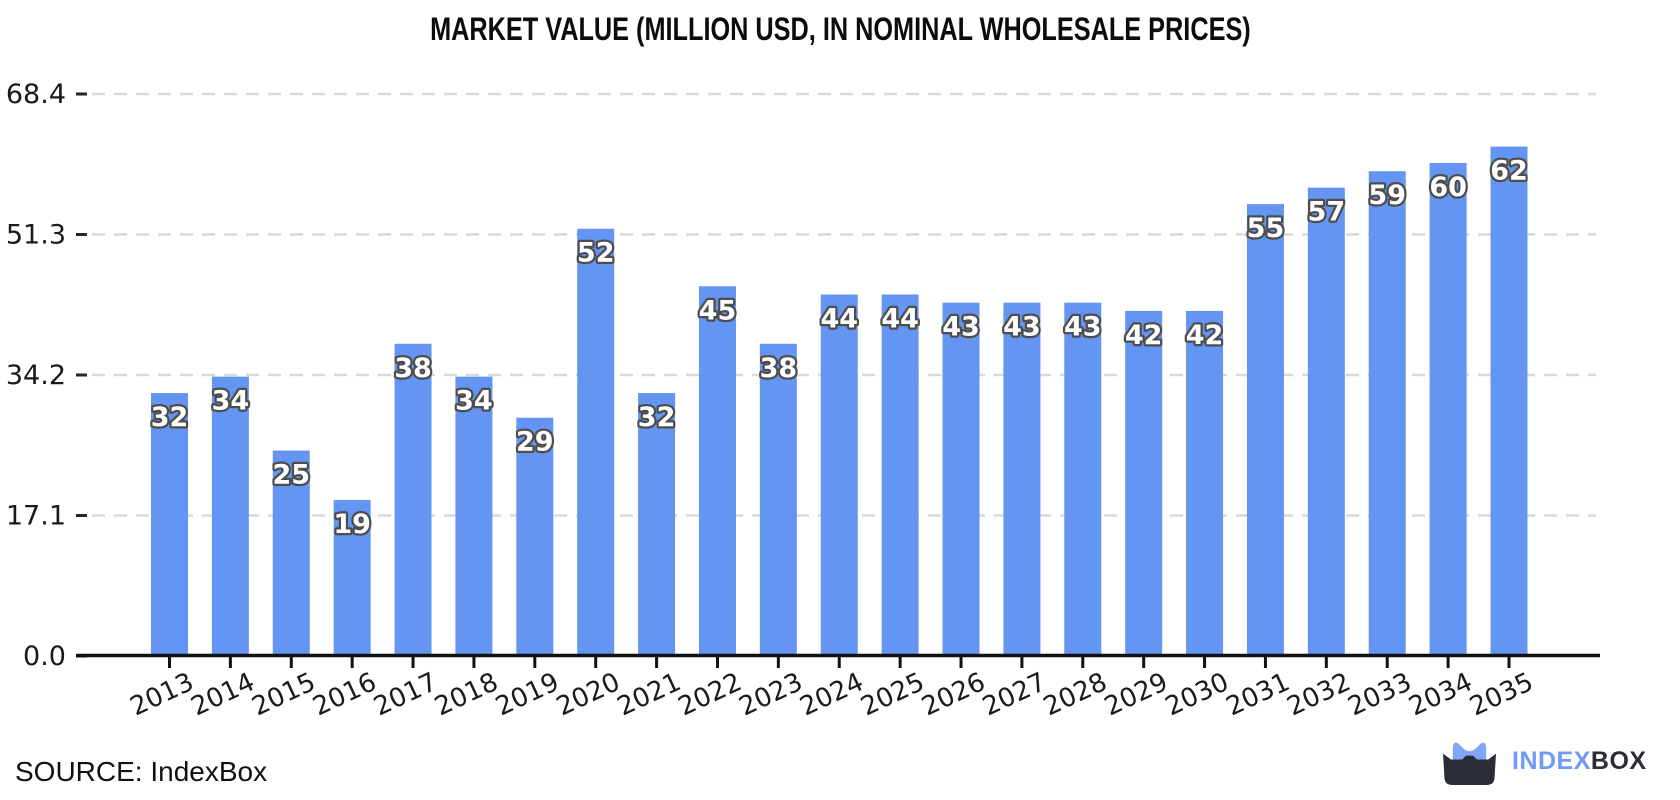 The width and height of the screenshot is (1680, 800). What do you see at coordinates (141, 771) in the screenshot?
I see `source-label: SOURCE: IndexBox` at bounding box center [141, 771].